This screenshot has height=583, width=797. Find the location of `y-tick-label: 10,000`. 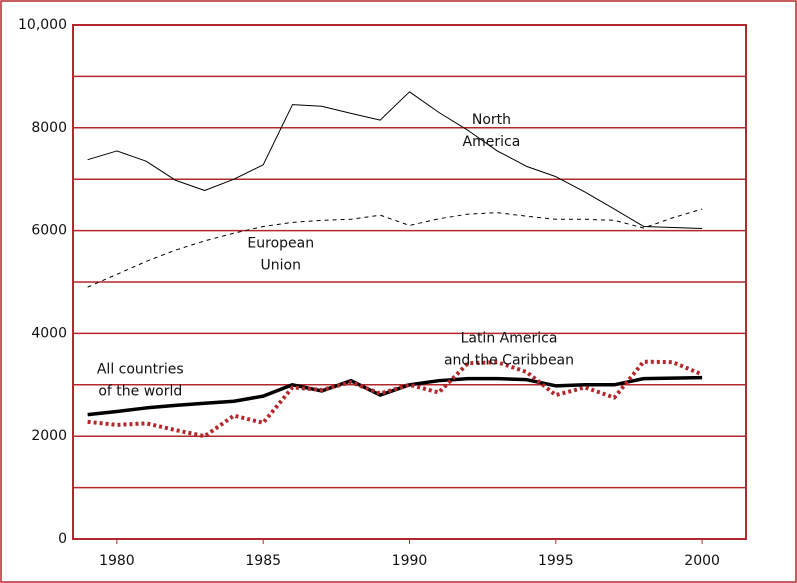

y-tick-label: 10,000 is located at coordinates (42, 25).